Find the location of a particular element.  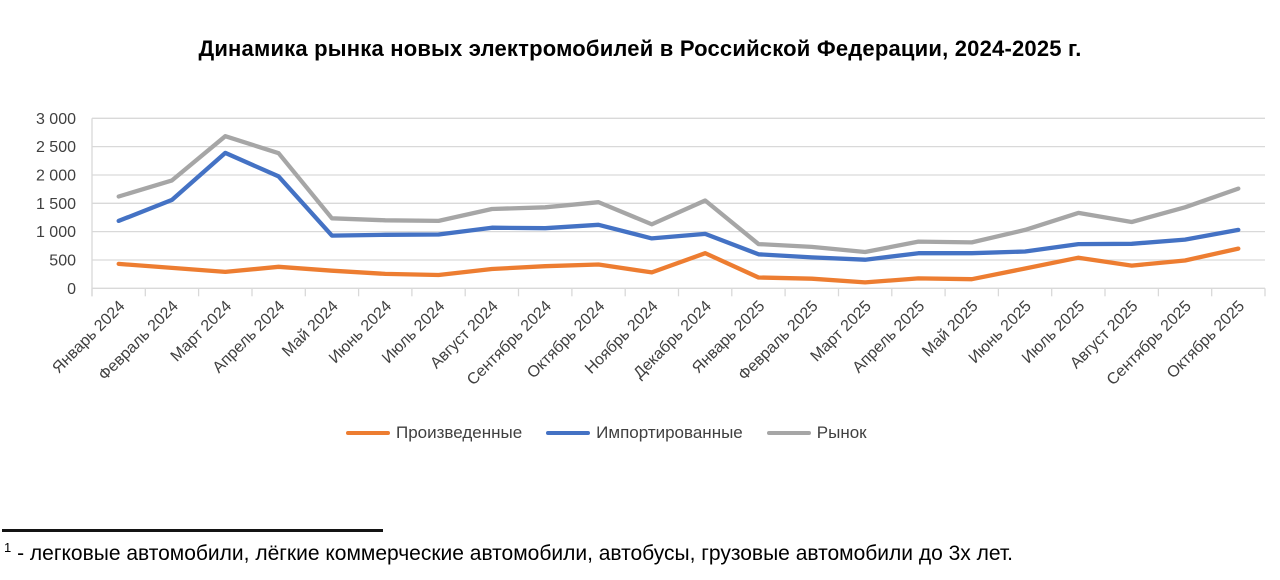

y-axis-labels: 0 500 1 000 1 500 2 000 2 500 3 000 is located at coordinates (56, 204).